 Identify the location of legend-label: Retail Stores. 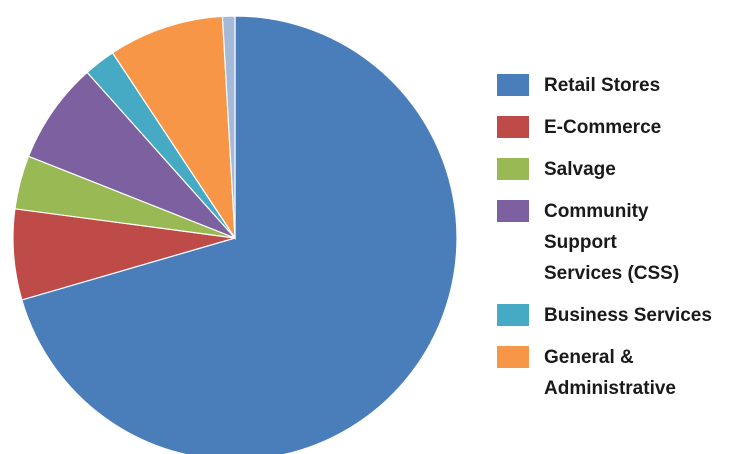
(602, 85).